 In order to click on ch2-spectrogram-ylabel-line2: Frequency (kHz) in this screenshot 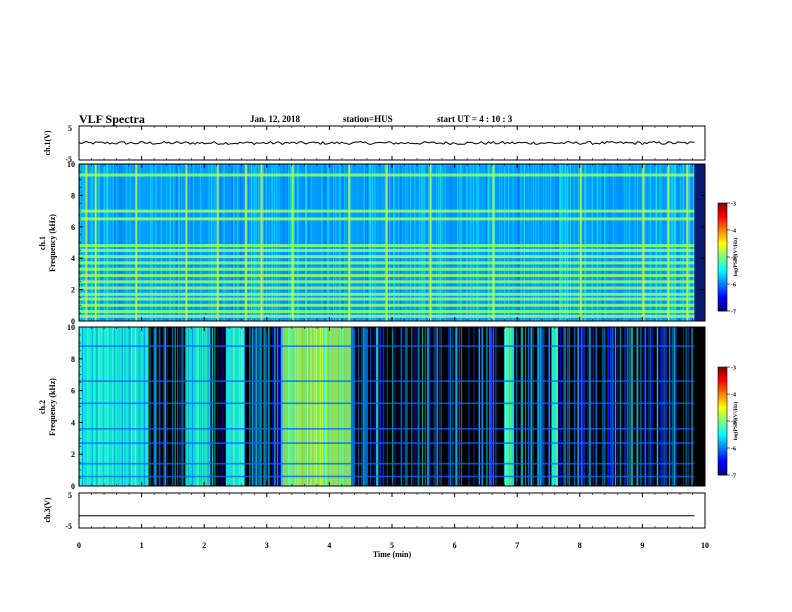, I will do `click(52, 407)`.